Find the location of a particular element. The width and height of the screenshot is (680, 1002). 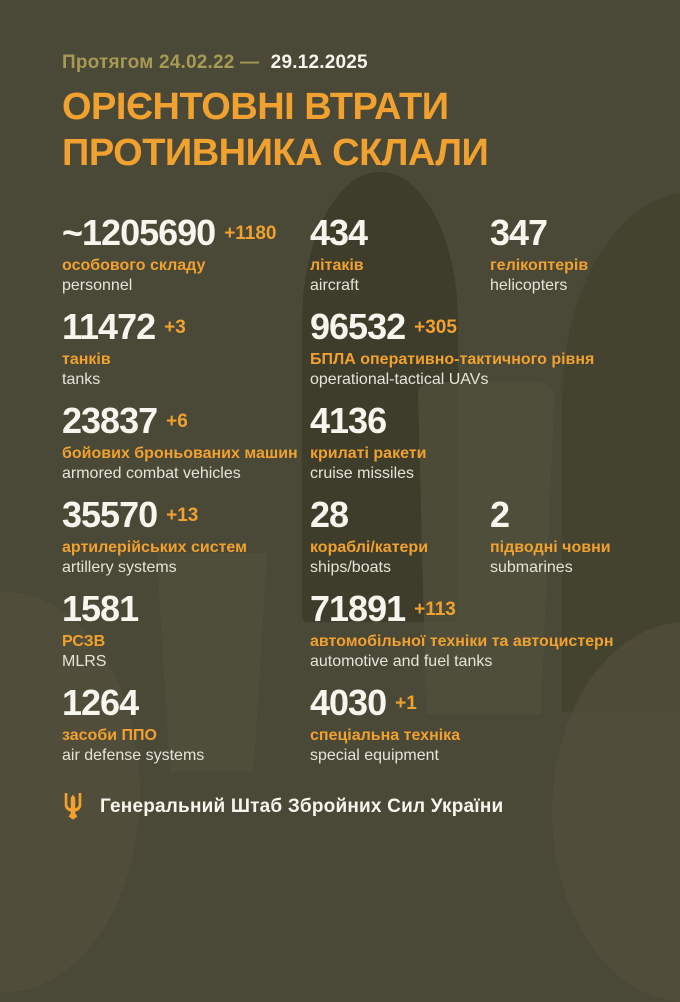

stat-label-en: submarines is located at coordinates (531, 567).